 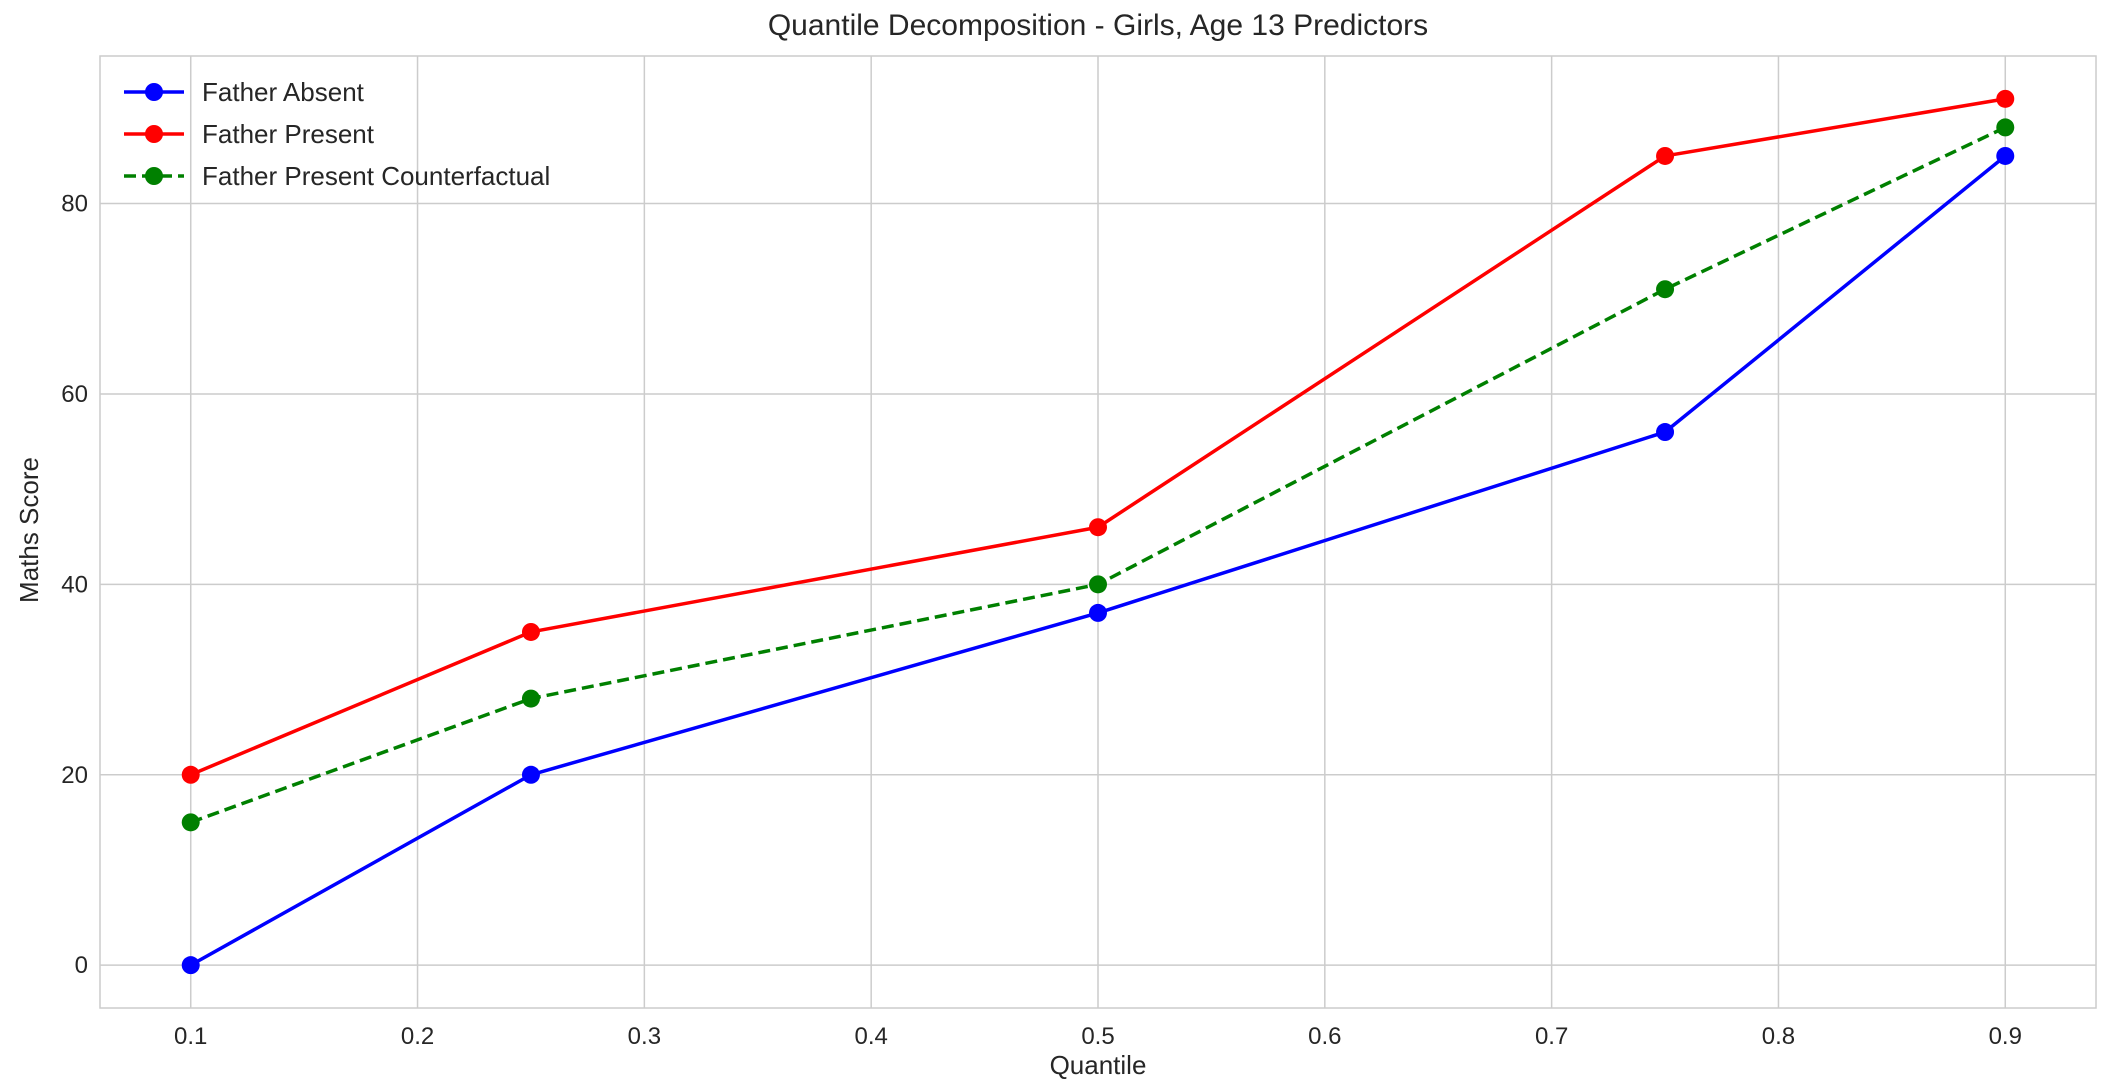 What do you see at coordinates (288, 134) in the screenshot?
I see `legend-label: Father Present` at bounding box center [288, 134].